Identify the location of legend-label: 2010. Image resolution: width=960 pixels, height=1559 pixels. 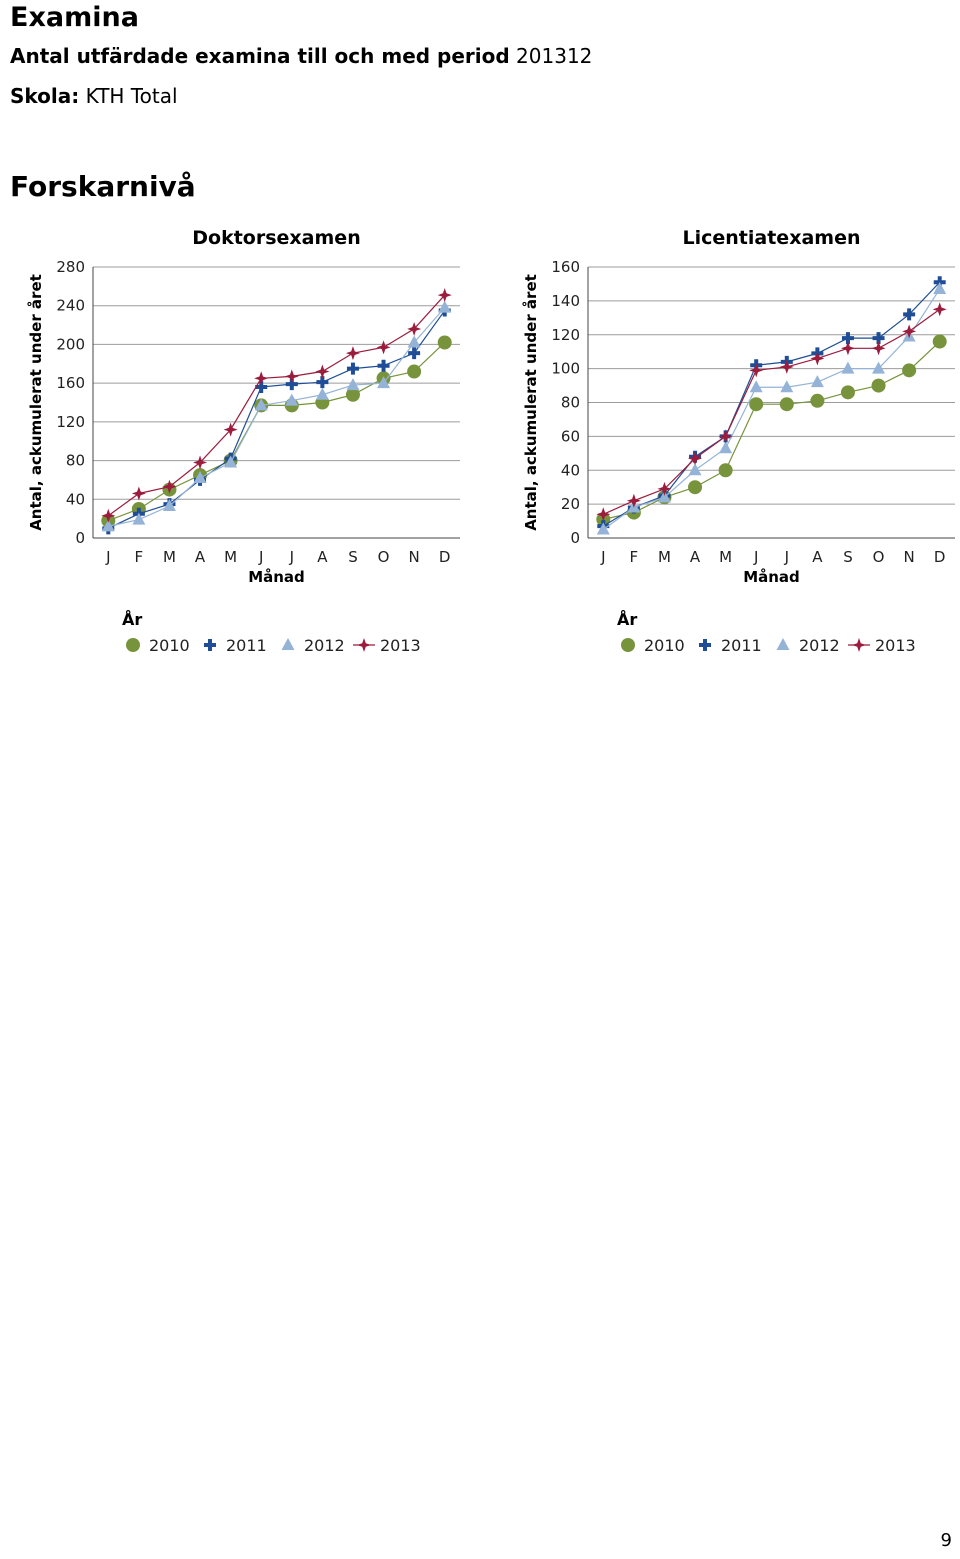
(169, 645).